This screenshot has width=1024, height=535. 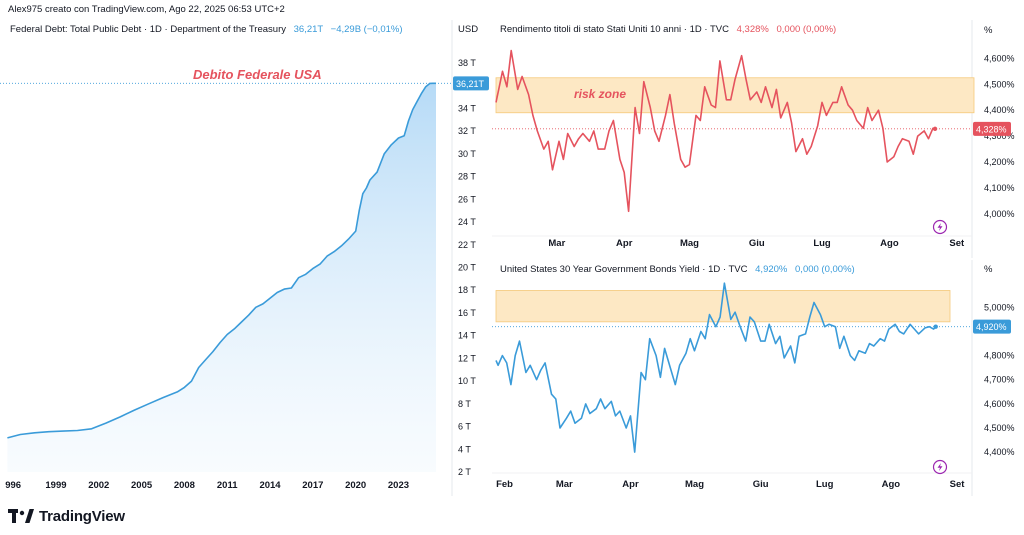 I want to click on ten_year-last-point, so click(x=935, y=129).